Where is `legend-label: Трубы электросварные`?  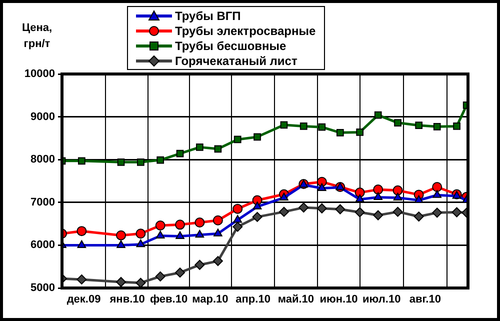
legend-label: Трубы электросварные is located at coordinates (245, 31).